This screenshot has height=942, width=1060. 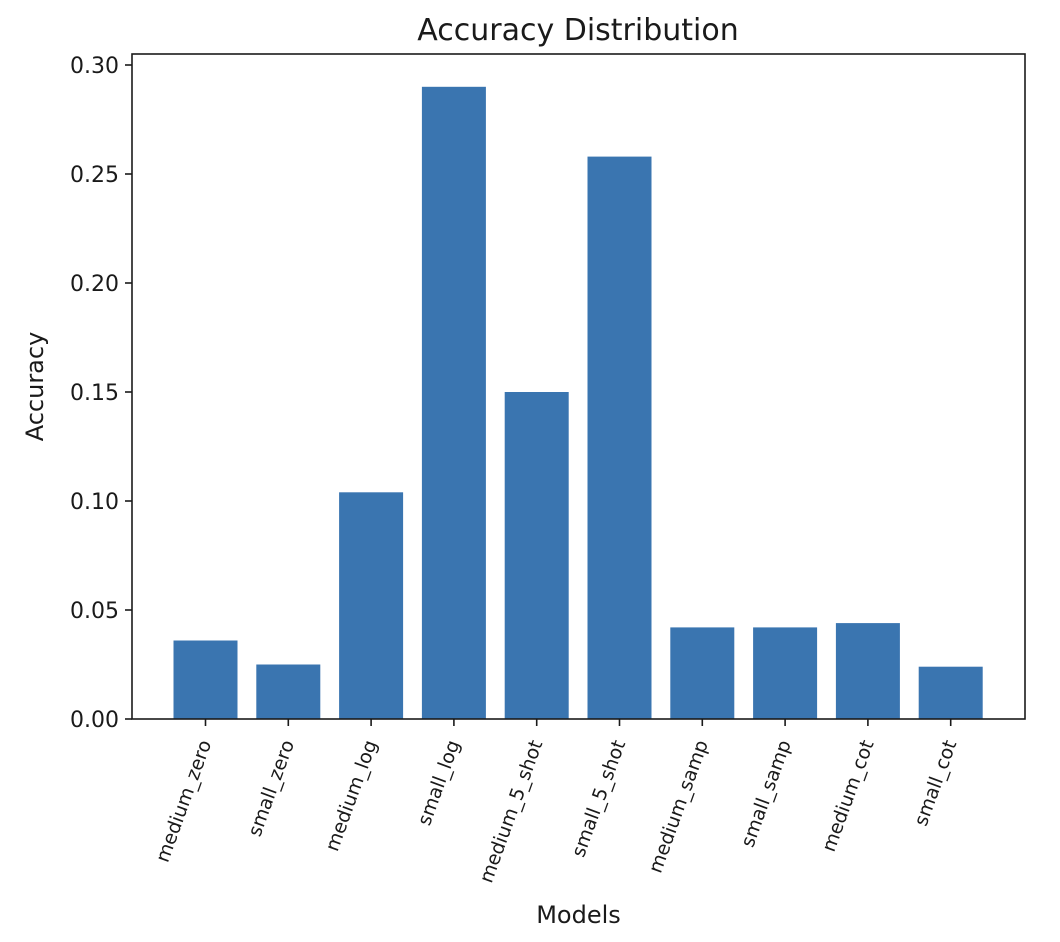 What do you see at coordinates (453, 403) in the screenshot?
I see `bar-small_log` at bounding box center [453, 403].